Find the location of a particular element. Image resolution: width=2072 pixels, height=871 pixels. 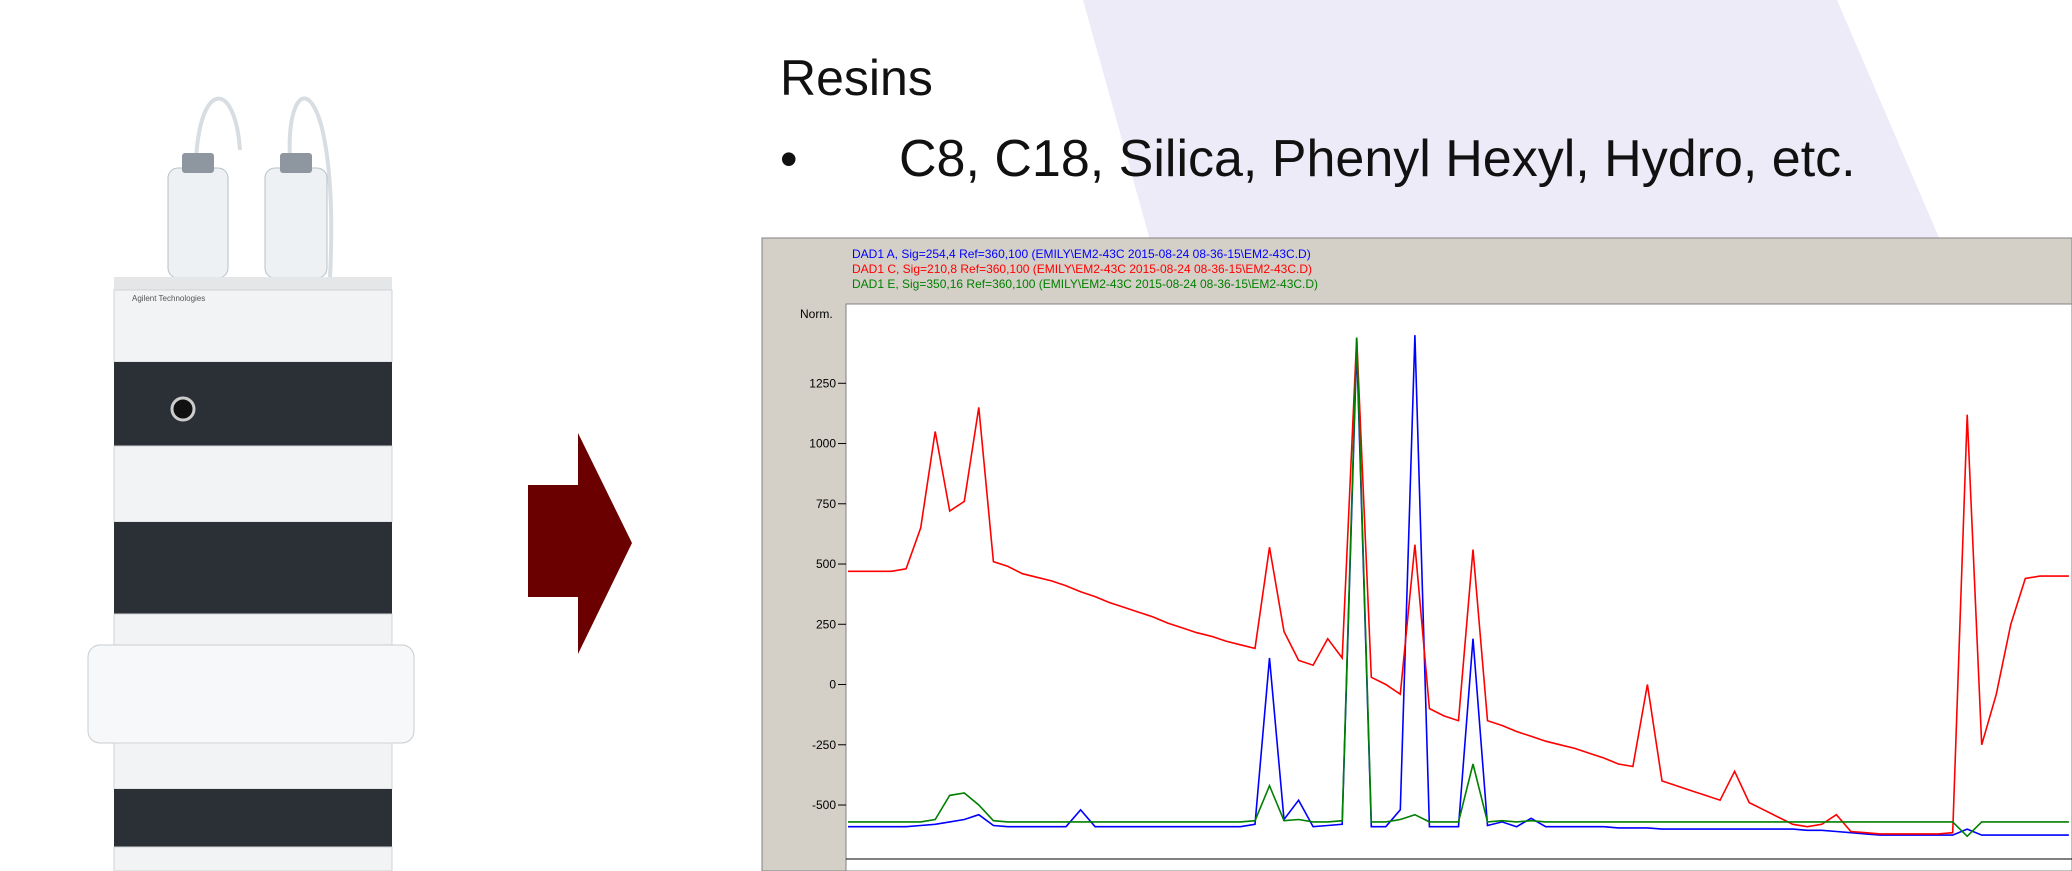

y-tick-label: 1250 is located at coordinates (822, 383).